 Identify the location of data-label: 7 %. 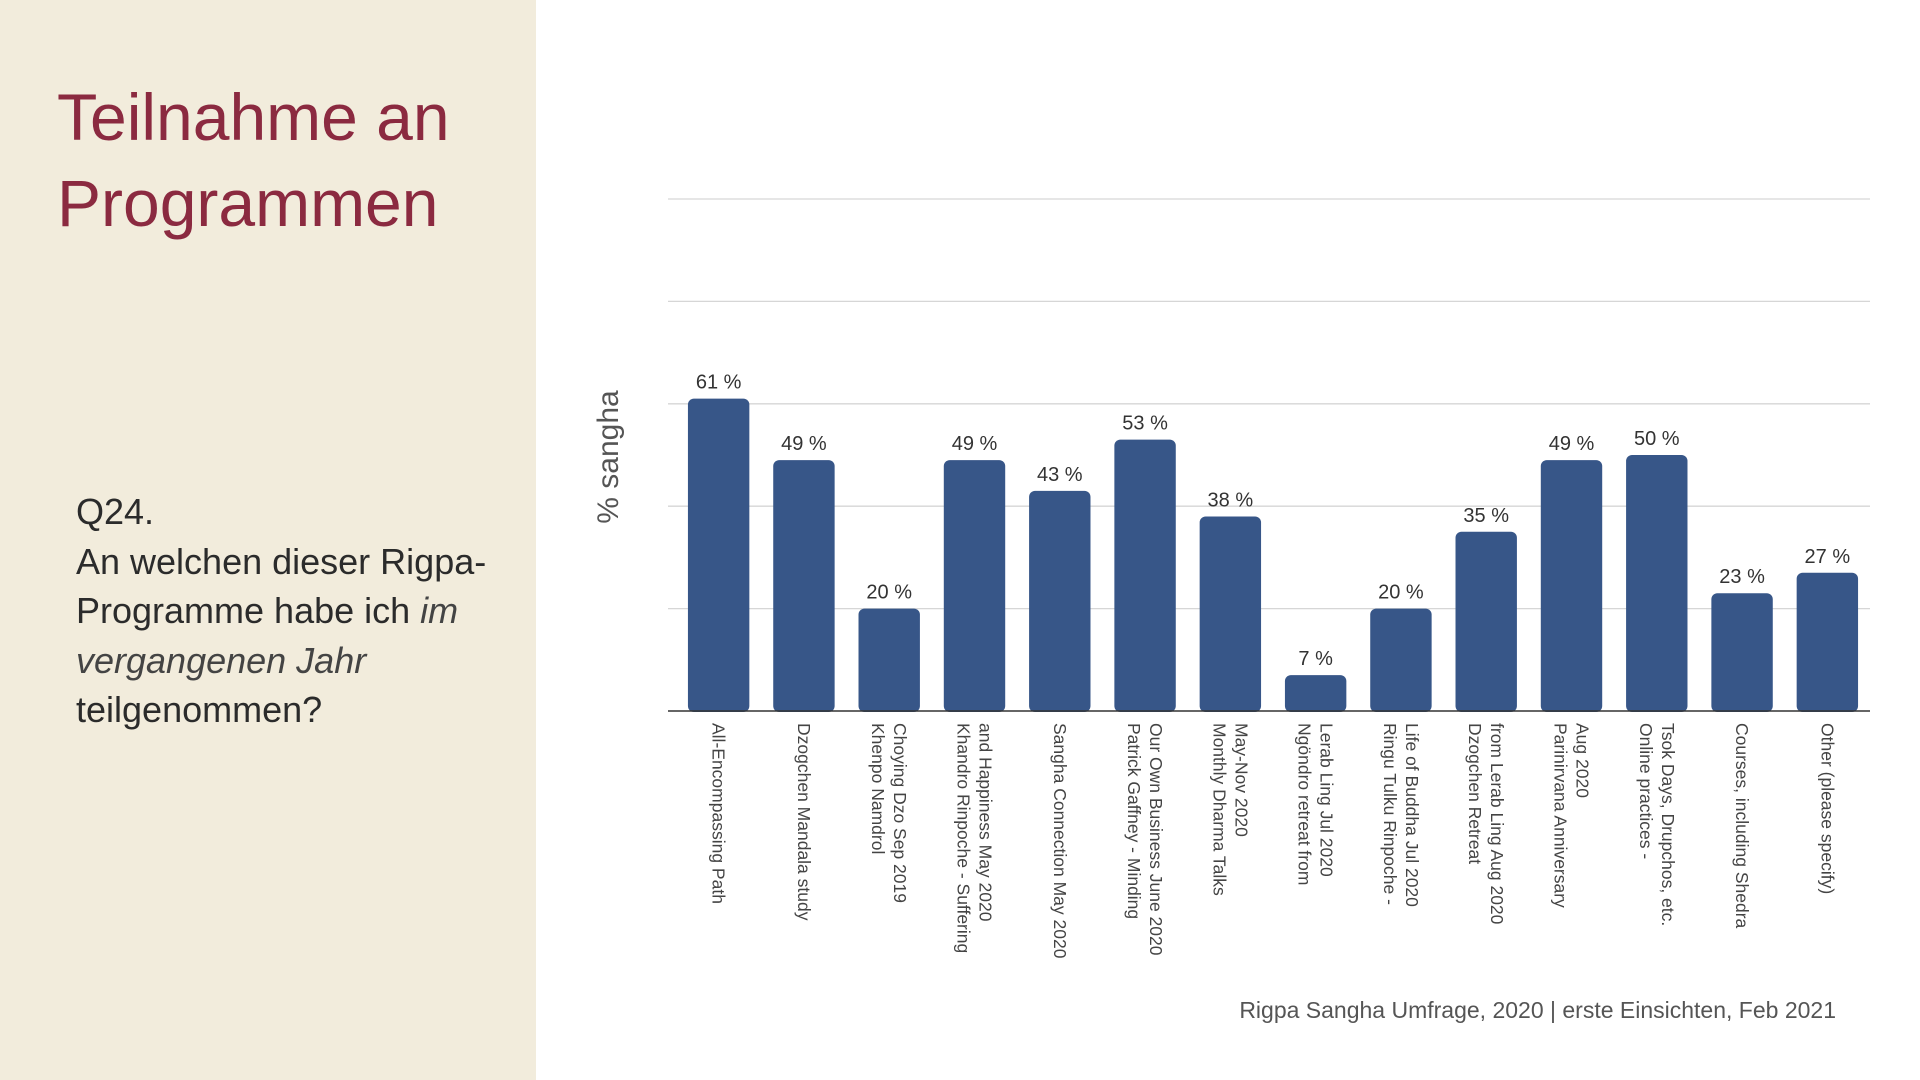
(1315, 659).